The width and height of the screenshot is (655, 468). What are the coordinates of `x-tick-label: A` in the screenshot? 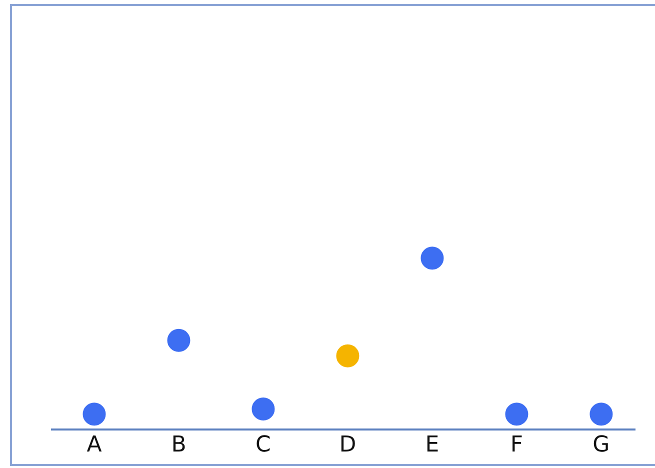 It's located at (94, 445).